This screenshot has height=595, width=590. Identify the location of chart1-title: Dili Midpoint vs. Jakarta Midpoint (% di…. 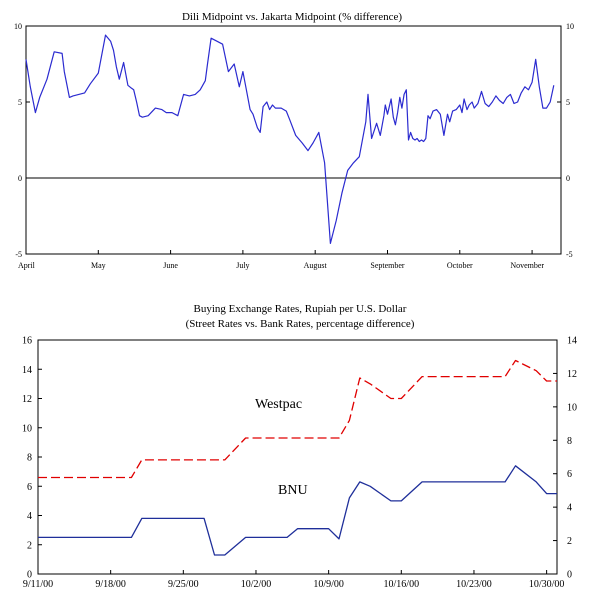
(292, 17).